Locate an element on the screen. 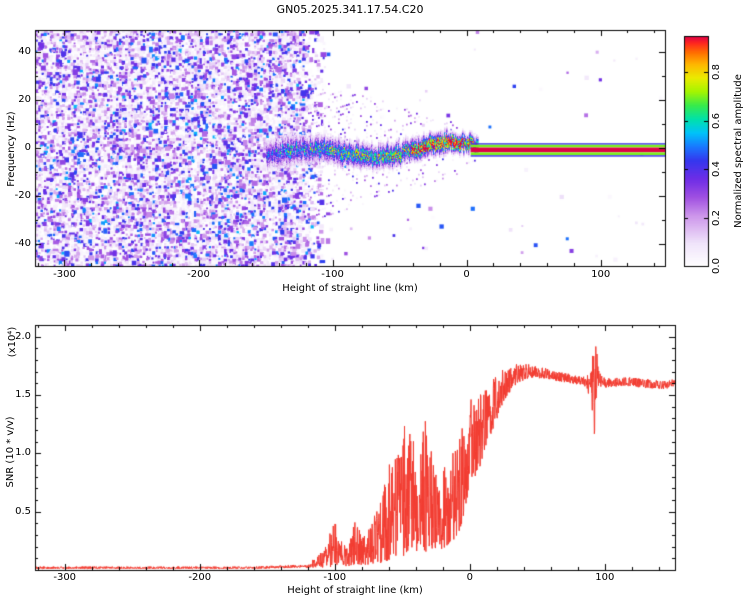  colorbar-tick-label: 0.0 is located at coordinates (716, 266).